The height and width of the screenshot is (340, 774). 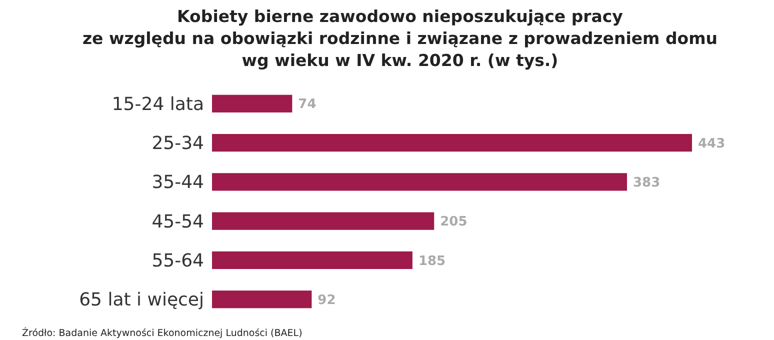 What do you see at coordinates (141, 300) in the screenshot?
I see `y-tick-label: 65 lat i więcej` at bounding box center [141, 300].